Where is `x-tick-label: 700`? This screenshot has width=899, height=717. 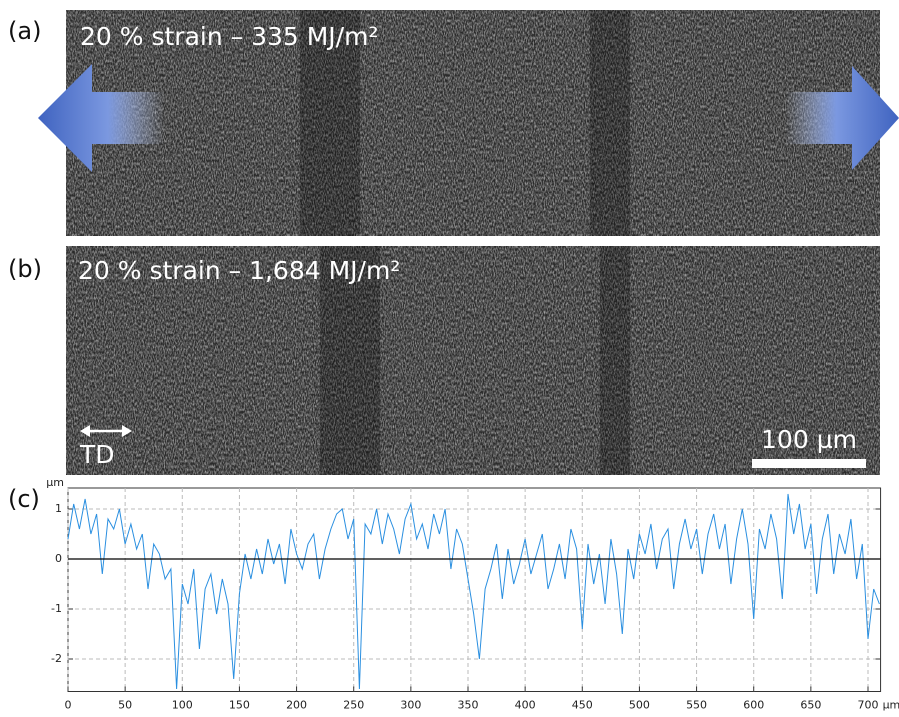 x-tick-label: 700 is located at coordinates (868, 705).